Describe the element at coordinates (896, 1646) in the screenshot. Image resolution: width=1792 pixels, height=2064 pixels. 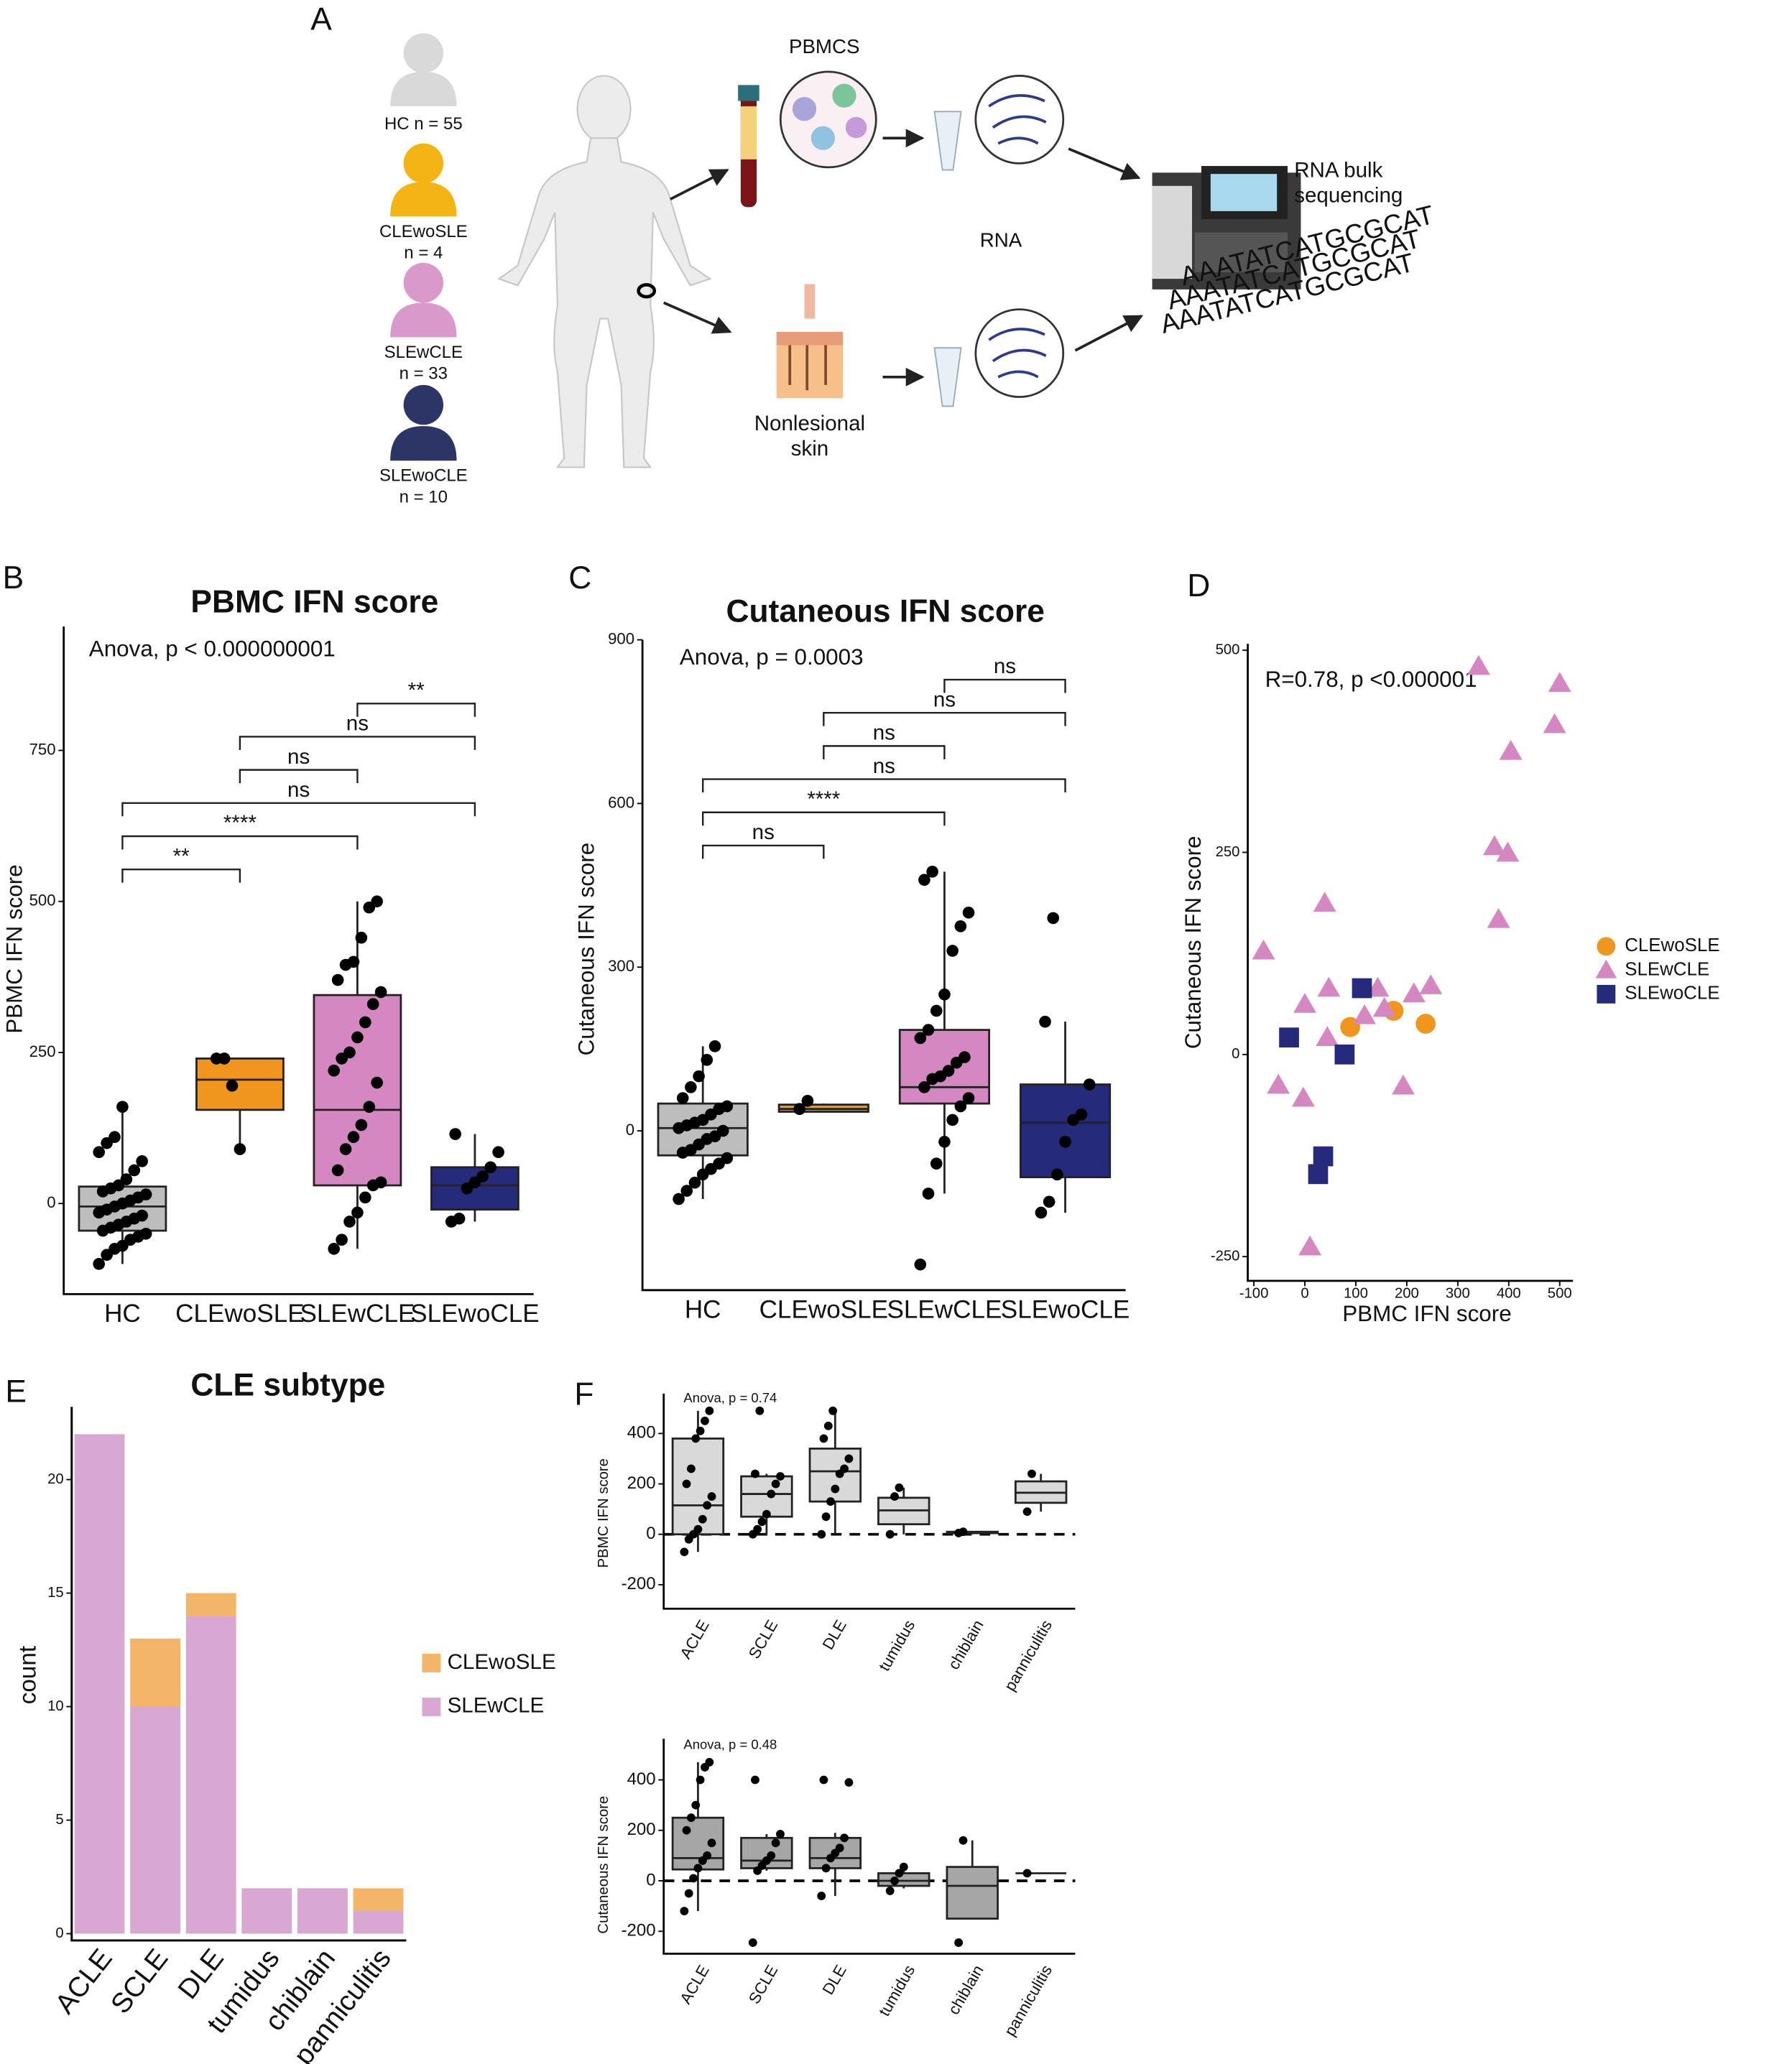
I see `x-tick-label: tumidus` at that location.